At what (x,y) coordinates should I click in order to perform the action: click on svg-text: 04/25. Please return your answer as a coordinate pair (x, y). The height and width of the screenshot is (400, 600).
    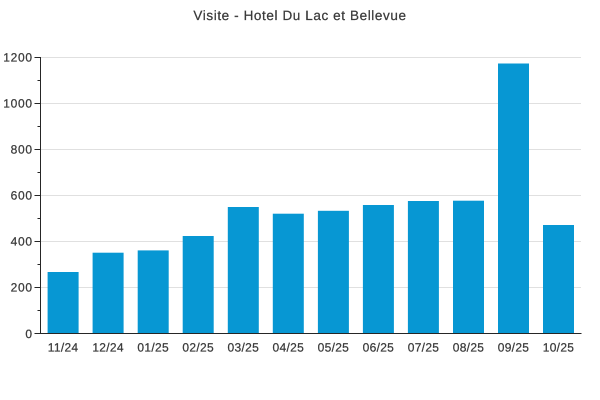
    Looking at the image, I should click on (289, 347).